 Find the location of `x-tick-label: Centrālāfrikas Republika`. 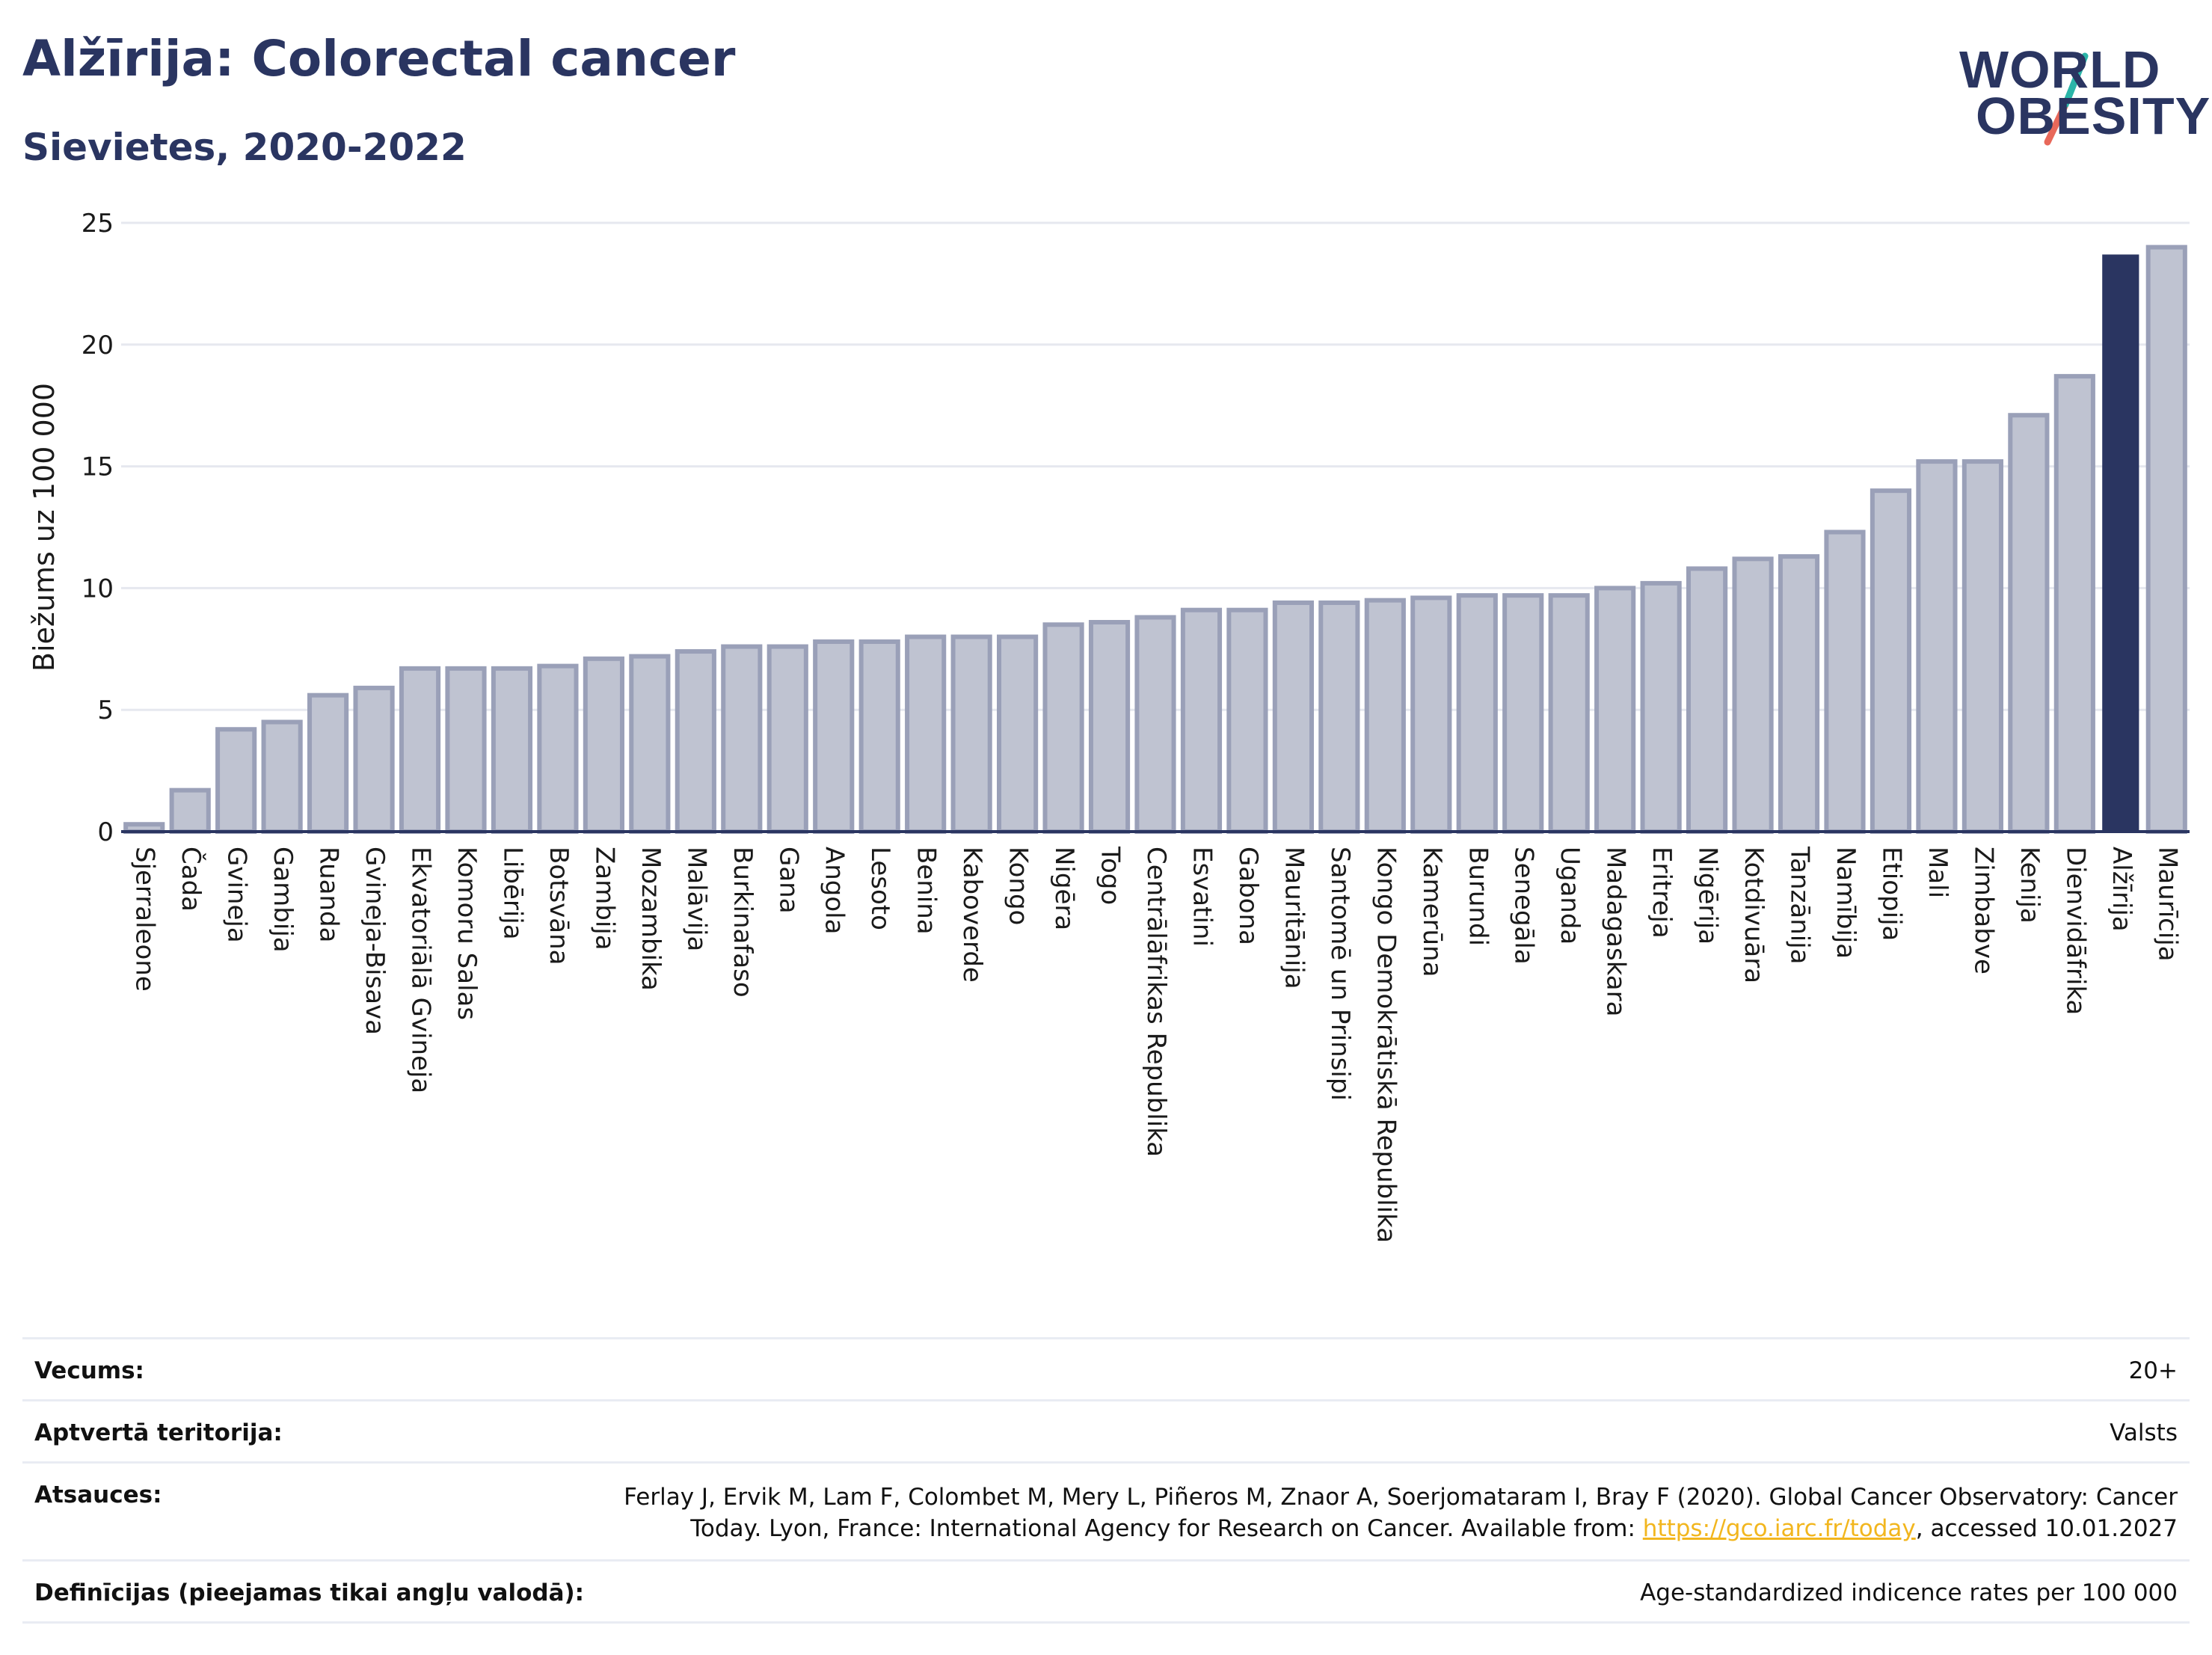

x-tick-label: Centrālāfrikas Republika is located at coordinates (1156, 1002).